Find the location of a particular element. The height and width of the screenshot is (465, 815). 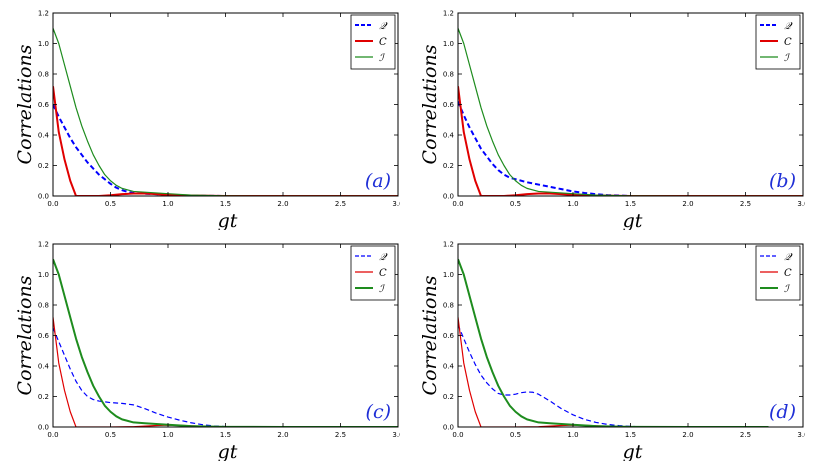

panel-label: (d) is located at coordinates (782, 412).